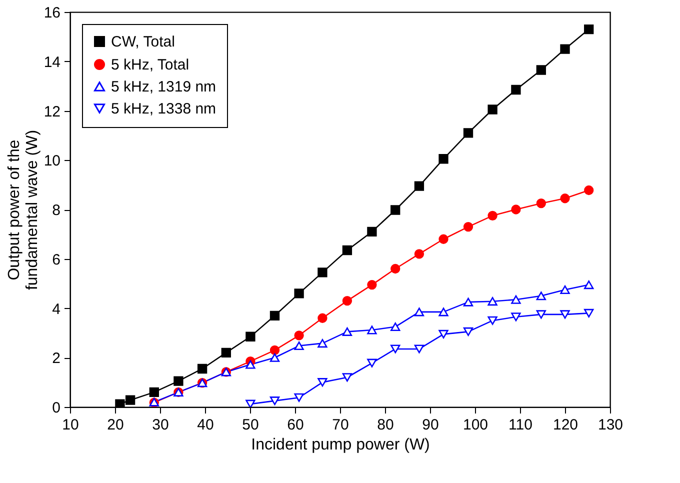 The height and width of the screenshot is (483, 680). What do you see at coordinates (250, 425) in the screenshot?
I see `x-tick-label: 50` at bounding box center [250, 425].